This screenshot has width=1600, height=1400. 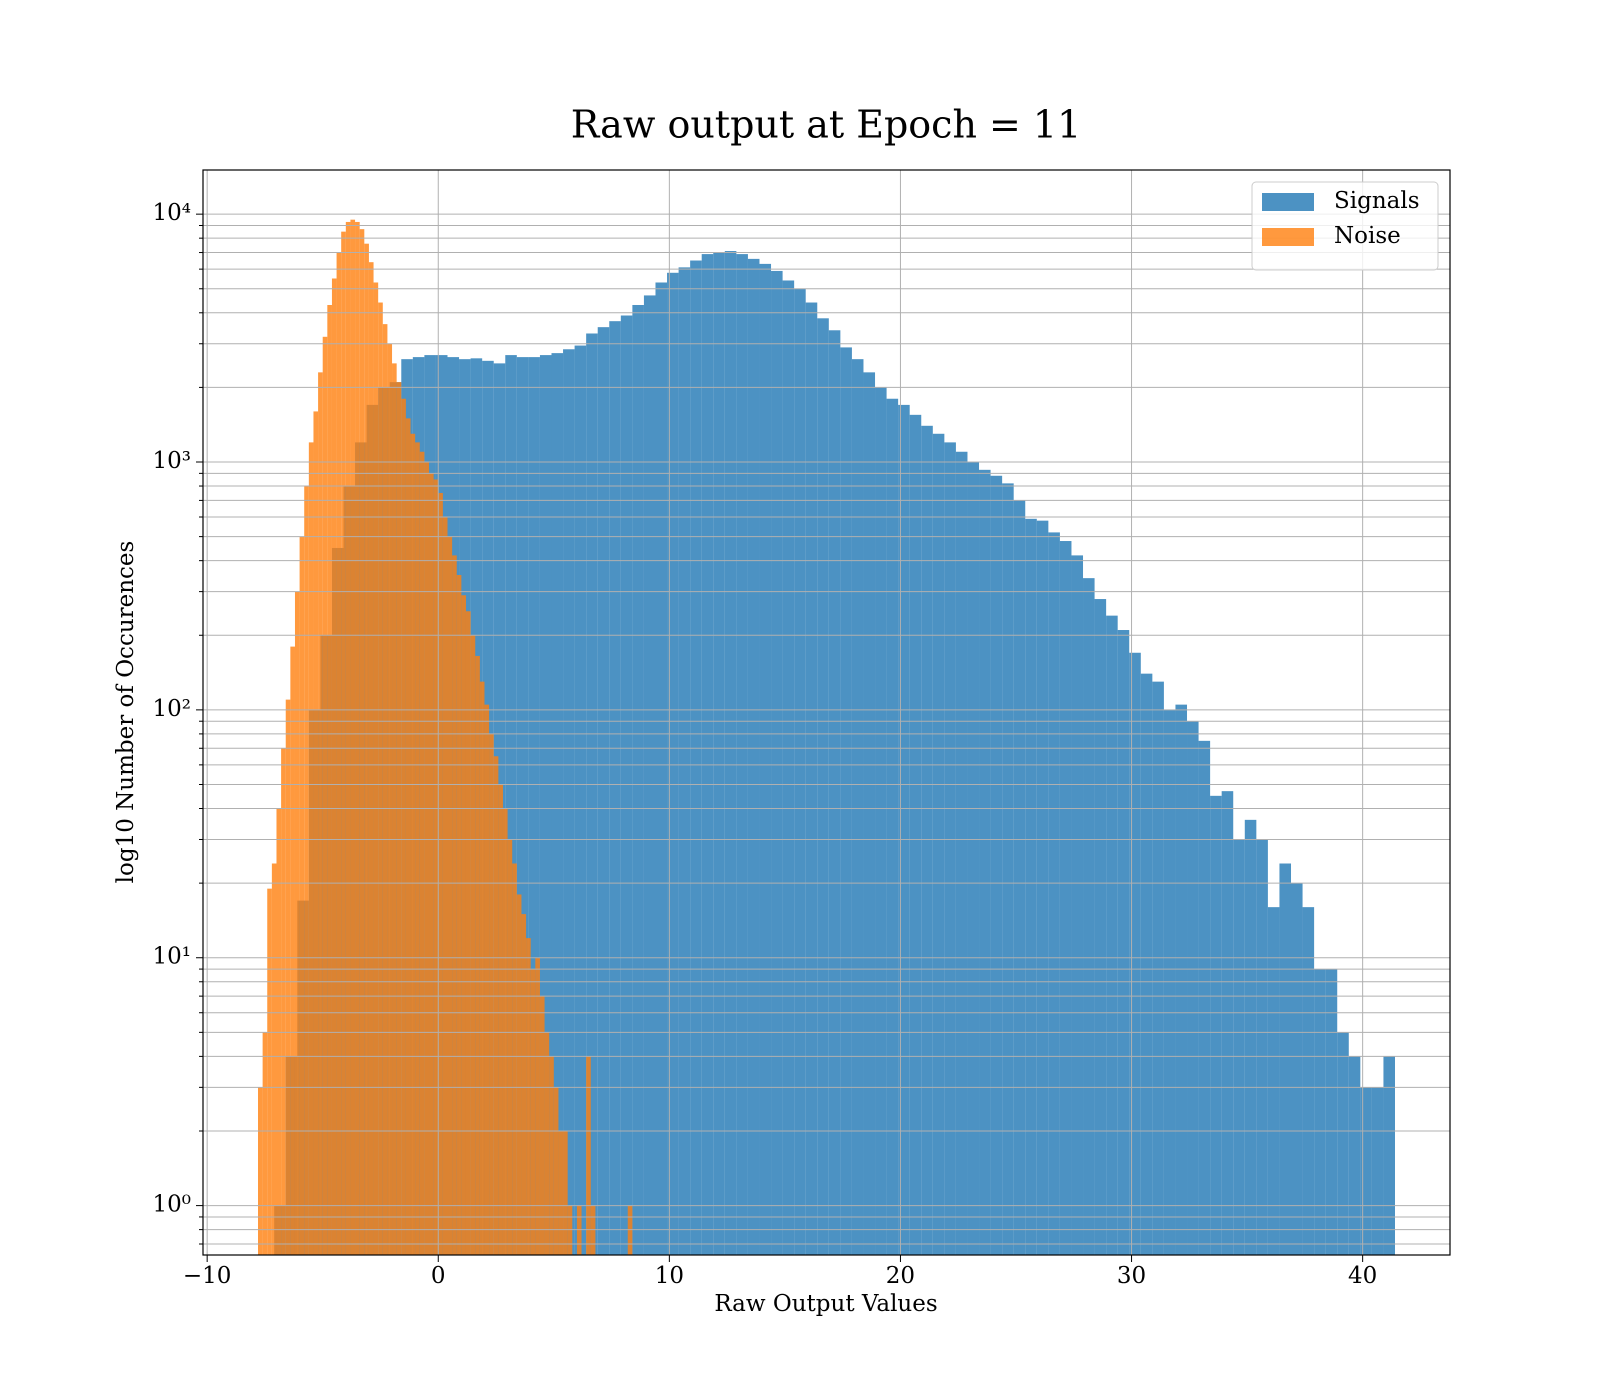 I want to click on chart-title: Raw output at Epoch = 11, so click(x=826, y=125).